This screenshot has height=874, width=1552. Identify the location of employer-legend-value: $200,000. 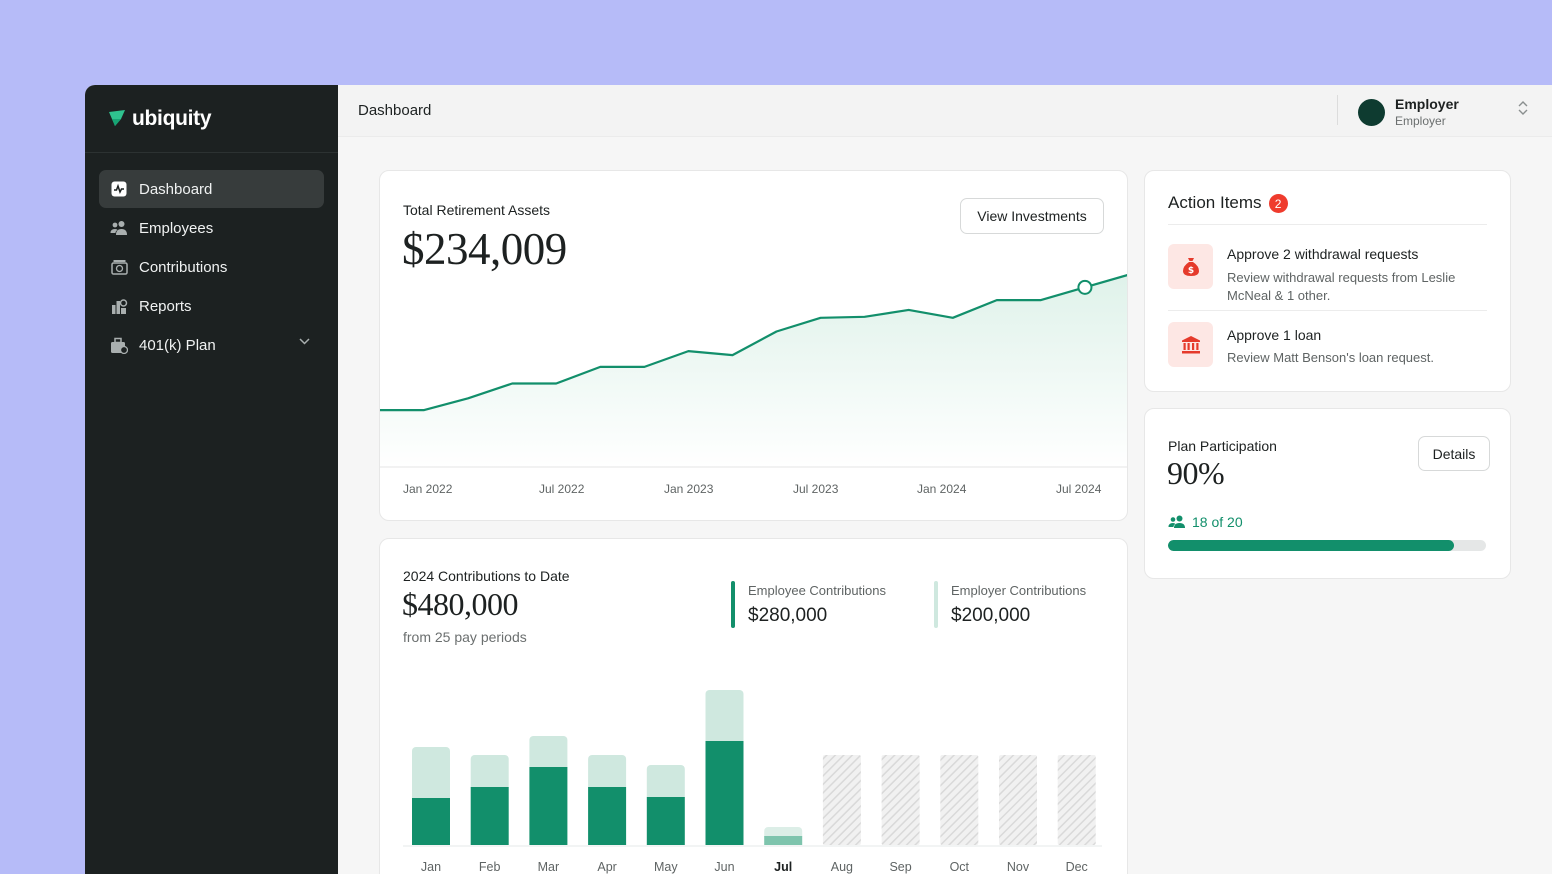
(991, 615).